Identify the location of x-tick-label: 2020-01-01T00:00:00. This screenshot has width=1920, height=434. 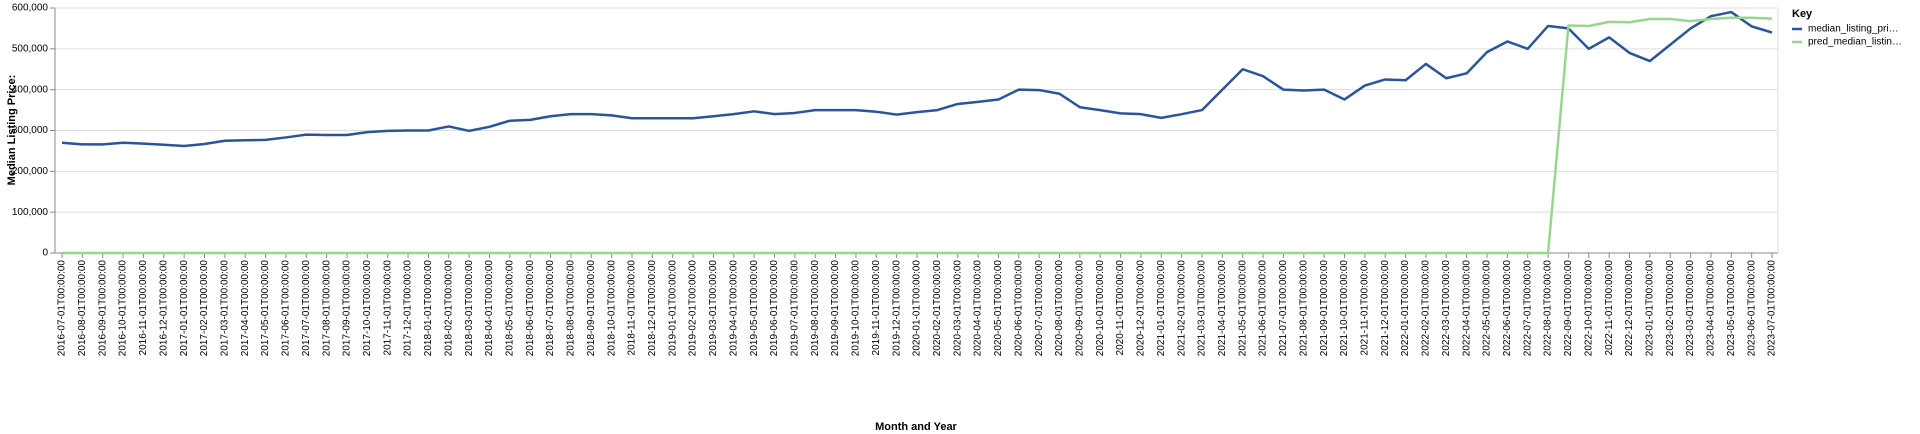
(917, 308).